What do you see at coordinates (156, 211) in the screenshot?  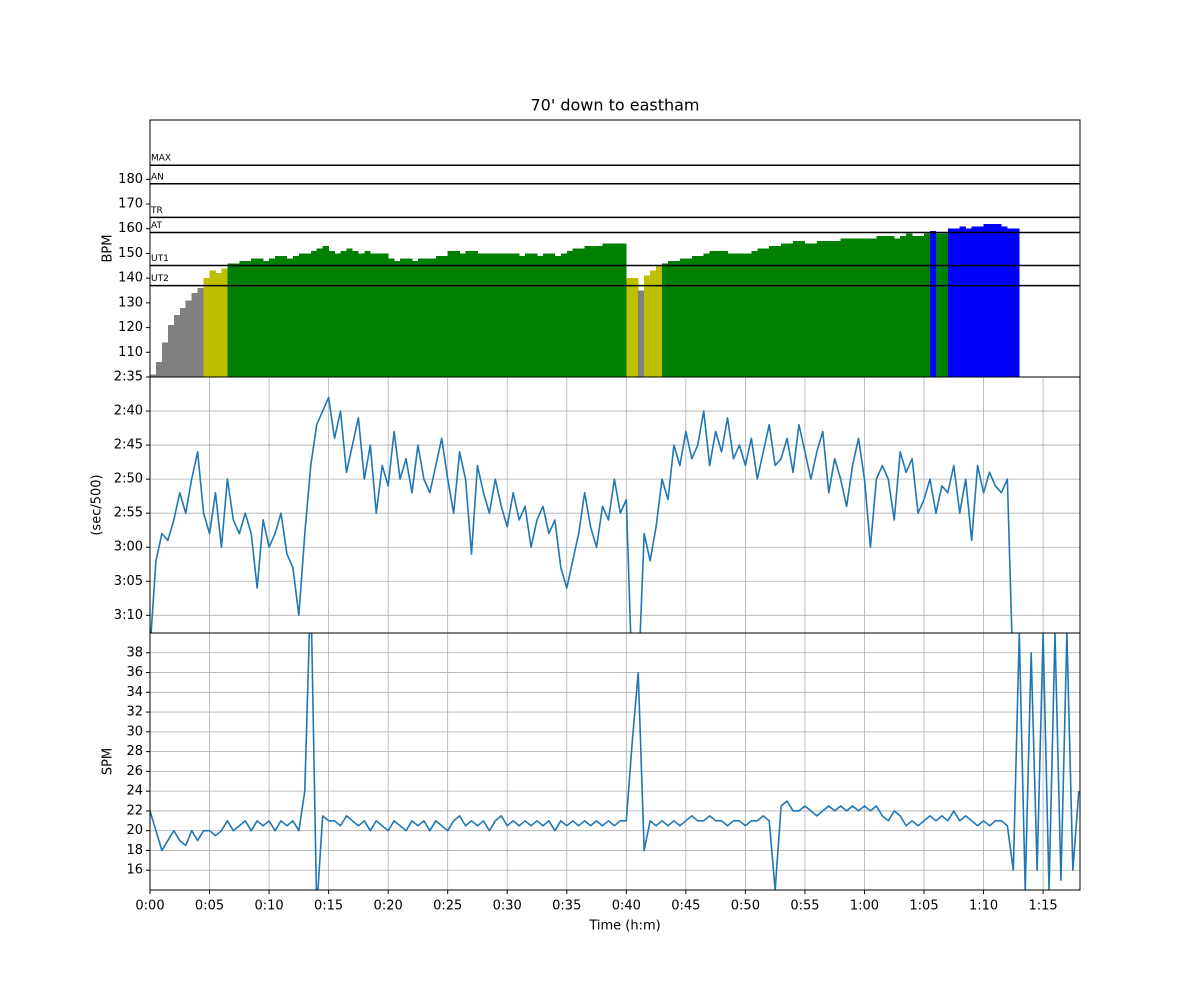 I see `threshold-label: TR` at bounding box center [156, 211].